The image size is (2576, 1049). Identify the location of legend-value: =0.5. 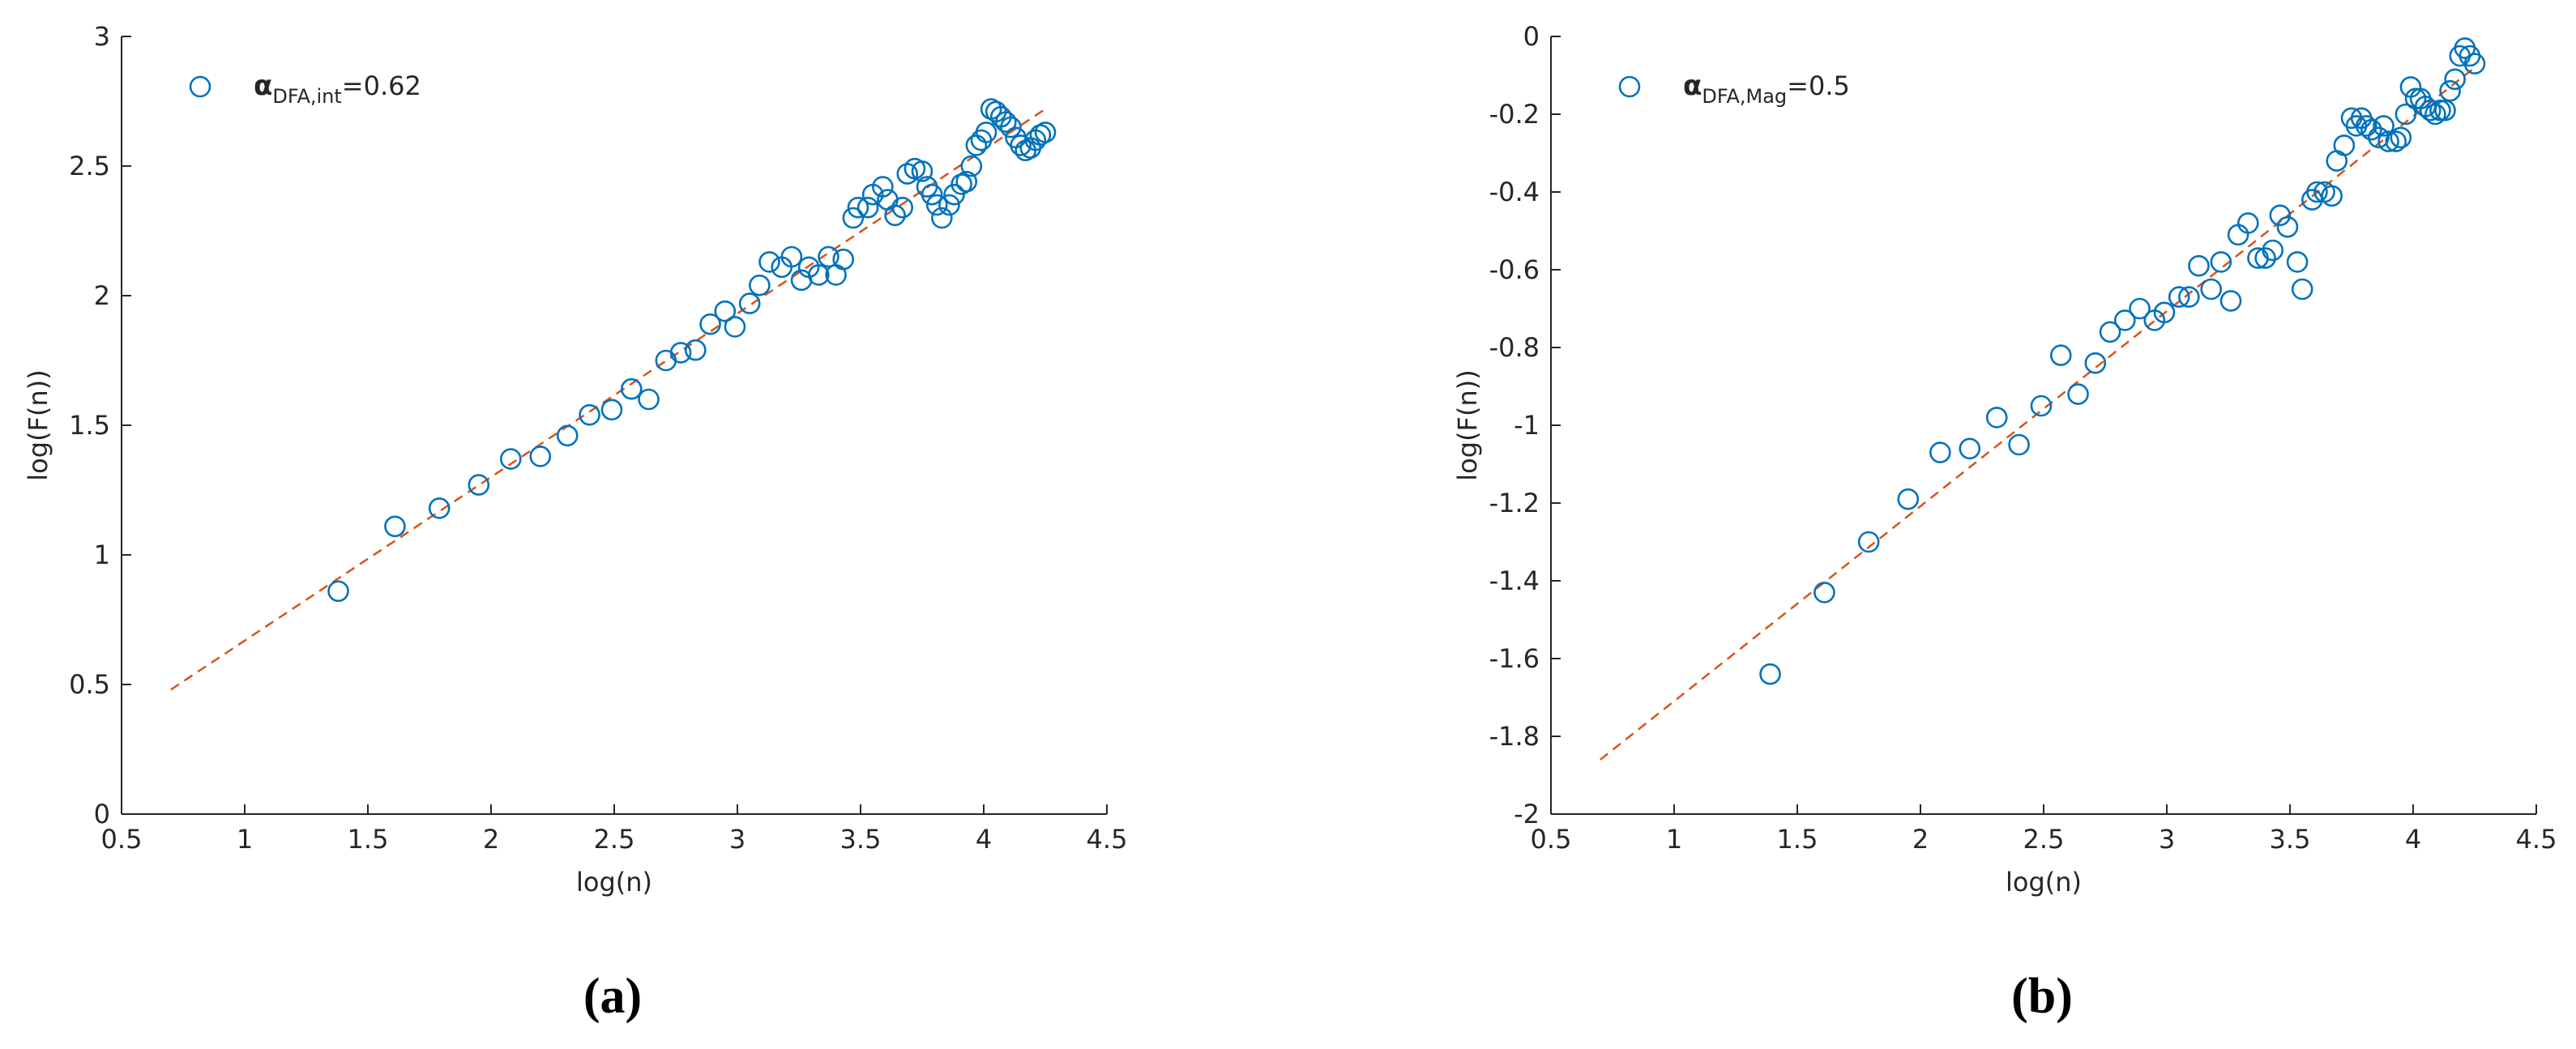
(1818, 85).